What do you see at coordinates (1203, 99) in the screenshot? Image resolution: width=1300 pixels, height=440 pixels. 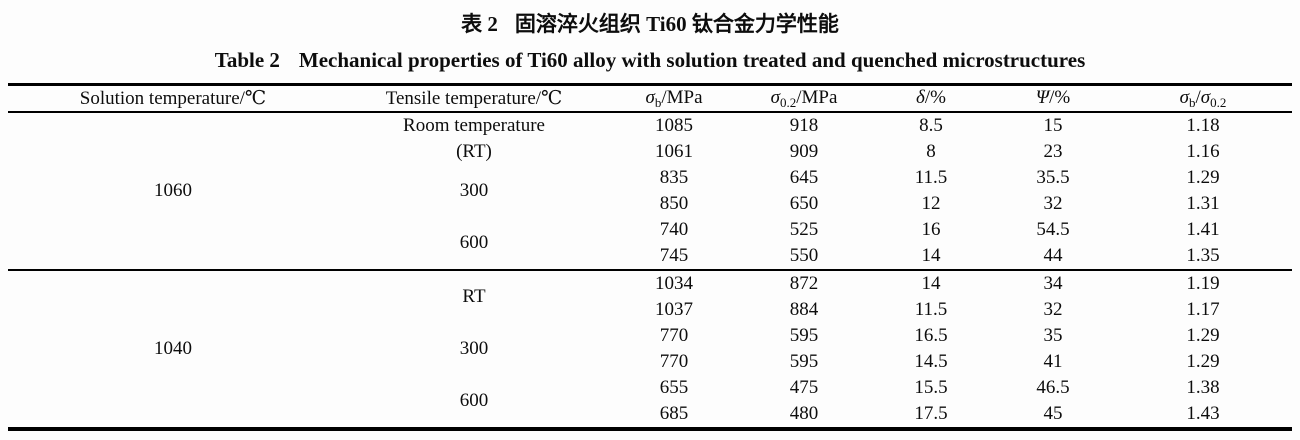 I see `column-header-sigma-ratio: σb/σ0.2` at bounding box center [1203, 99].